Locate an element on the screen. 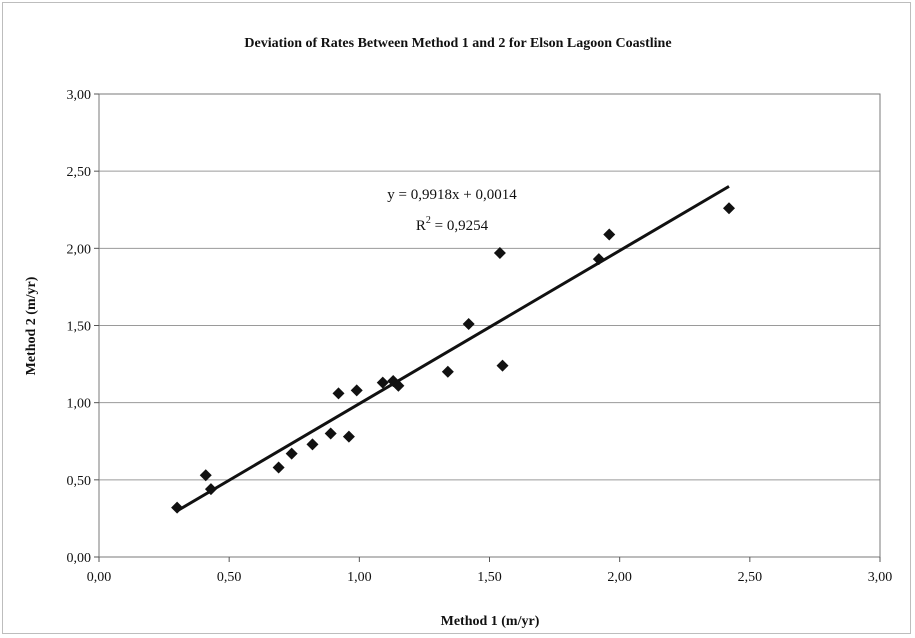  r-squared-label: R2 = 0,9254 is located at coordinates (452, 224).